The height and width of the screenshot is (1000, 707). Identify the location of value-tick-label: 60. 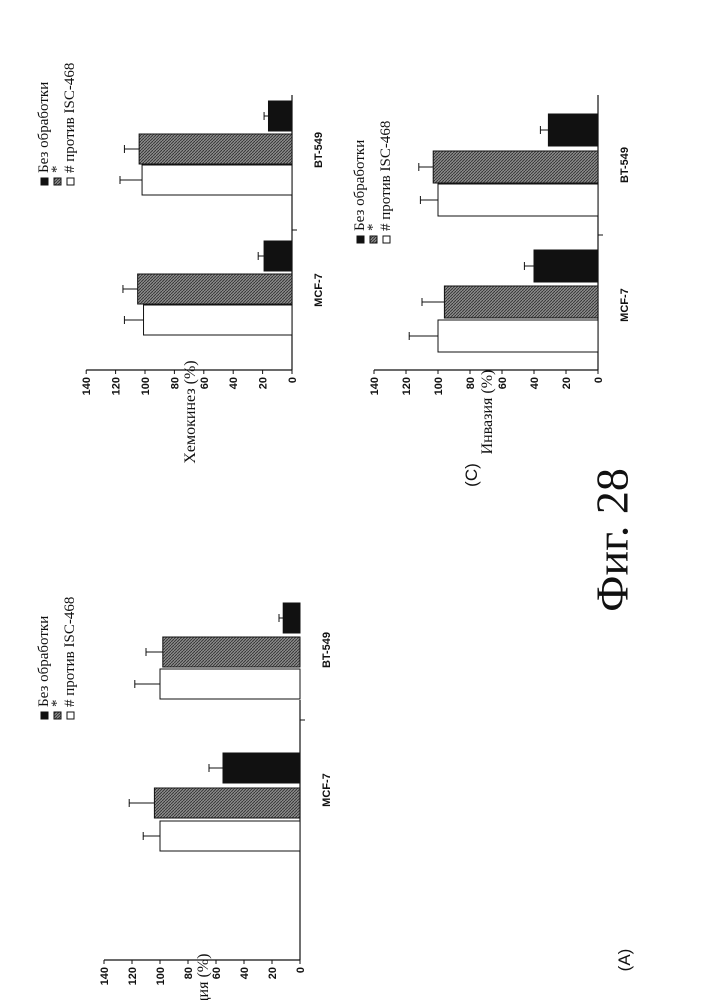
(503, 383).